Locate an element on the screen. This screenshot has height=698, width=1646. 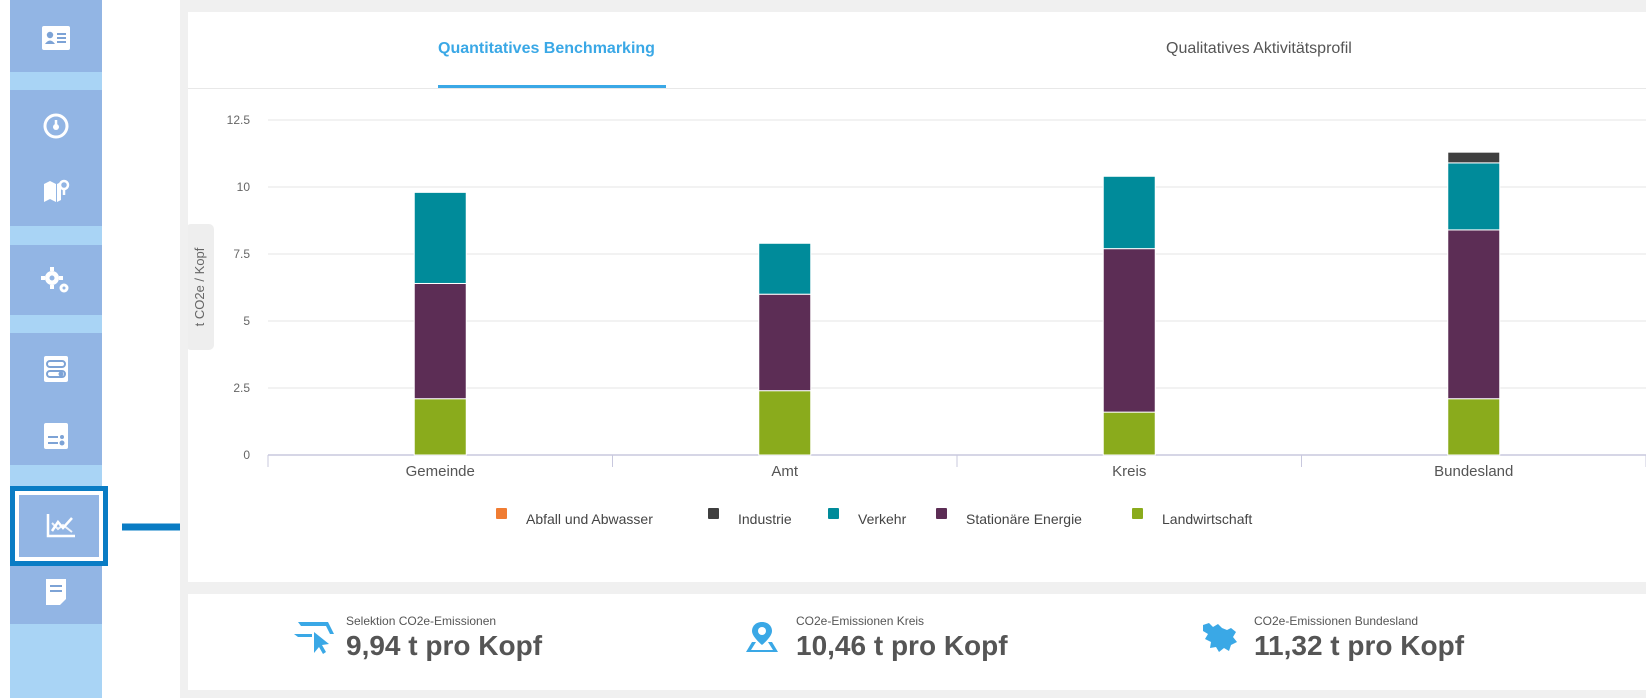
id-card-icon is located at coordinates (56, 38).